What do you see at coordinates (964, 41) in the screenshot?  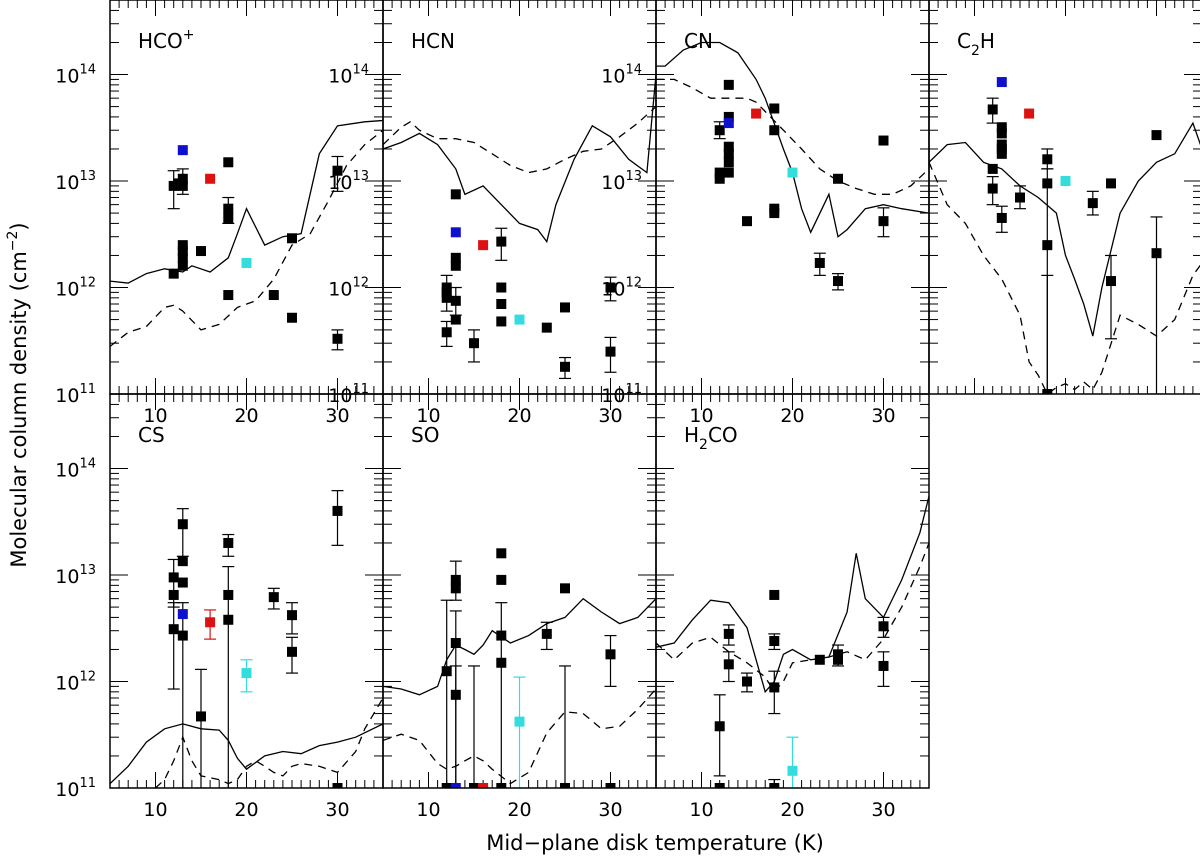 I see `panel-title-main: C` at bounding box center [964, 41].